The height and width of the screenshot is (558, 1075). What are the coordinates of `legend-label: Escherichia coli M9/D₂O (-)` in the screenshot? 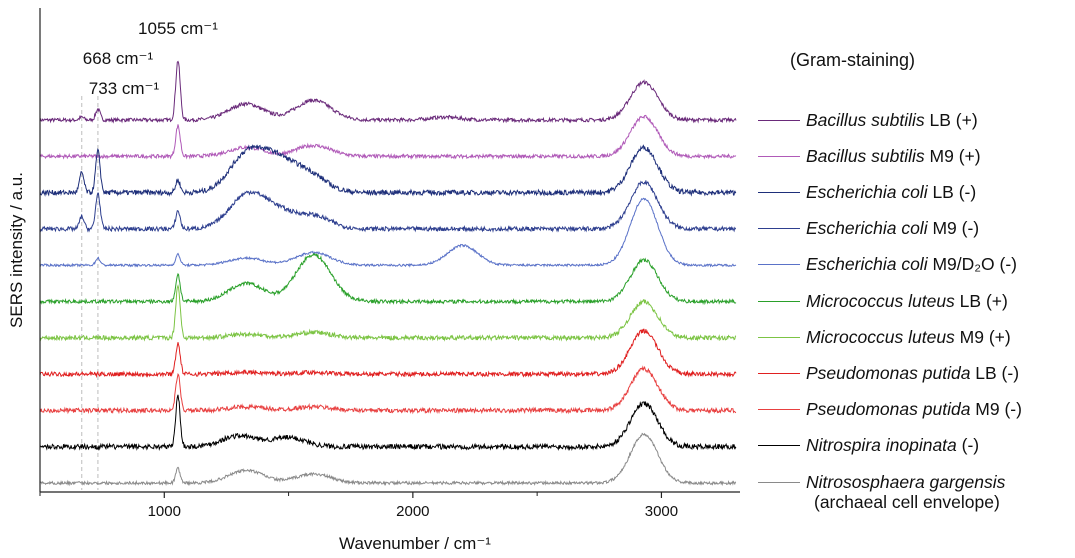 It's located at (911, 264).